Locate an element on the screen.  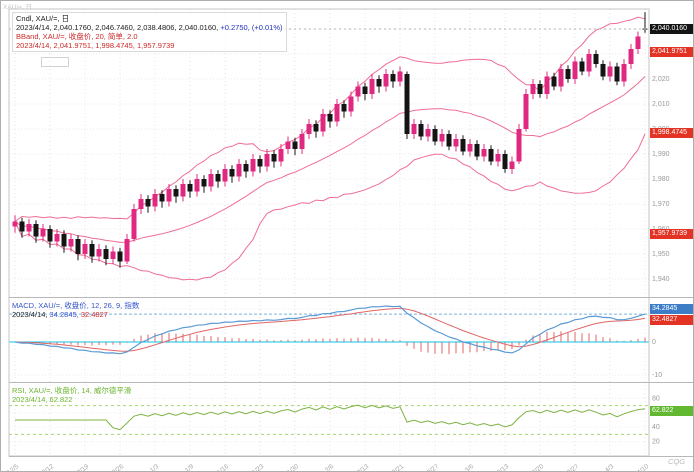
rsi-value-line: 2023/4/14, 62.822 is located at coordinates (42, 399).